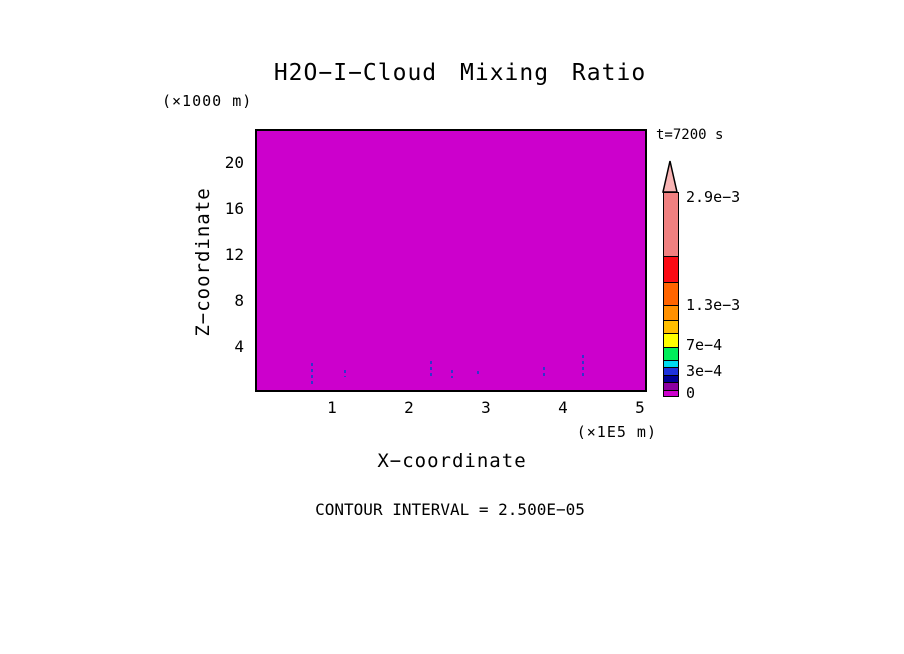 The width and height of the screenshot is (904, 654). I want to click on x-tick-2: 2, so click(409, 407).